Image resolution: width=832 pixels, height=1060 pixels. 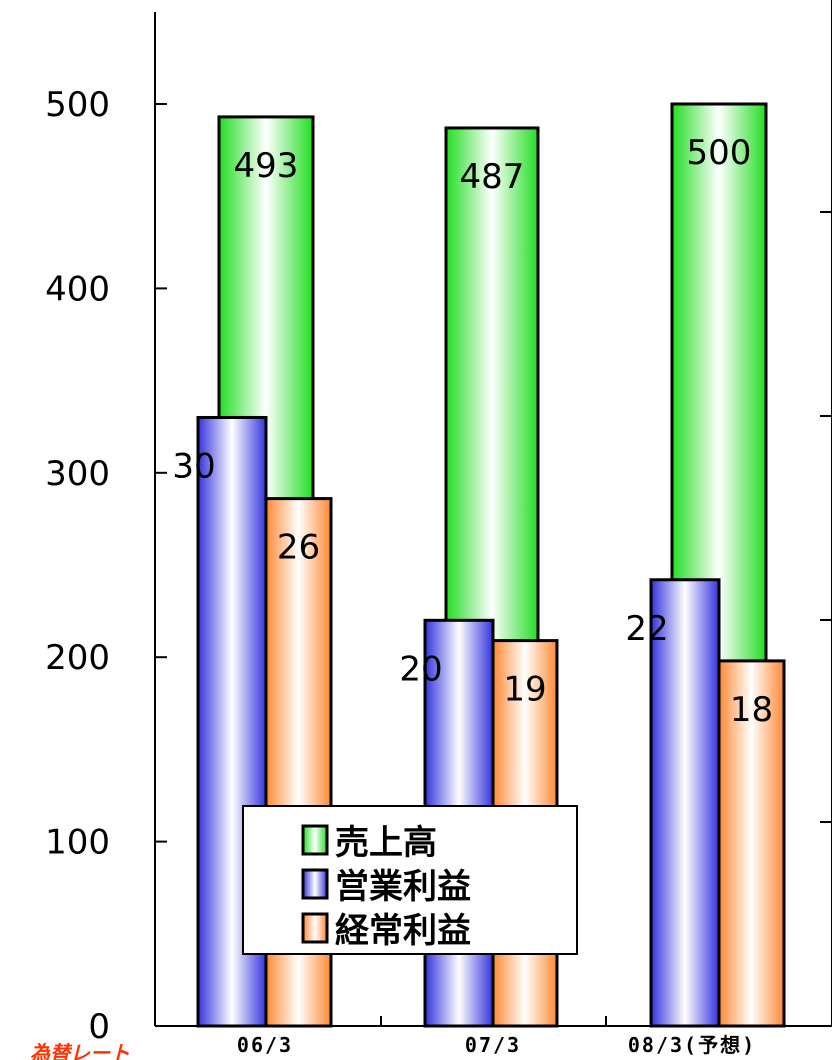 I want to click on data-label-ordinary-profit: 19, so click(x=524, y=690).